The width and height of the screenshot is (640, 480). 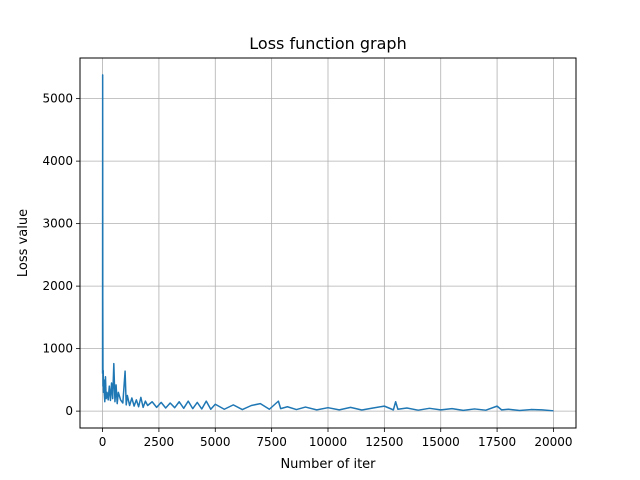 I want to click on x-axis-ticks: 0 2500 5000 7500 10000 12500 15000 17500 20000, so click(x=336, y=438).